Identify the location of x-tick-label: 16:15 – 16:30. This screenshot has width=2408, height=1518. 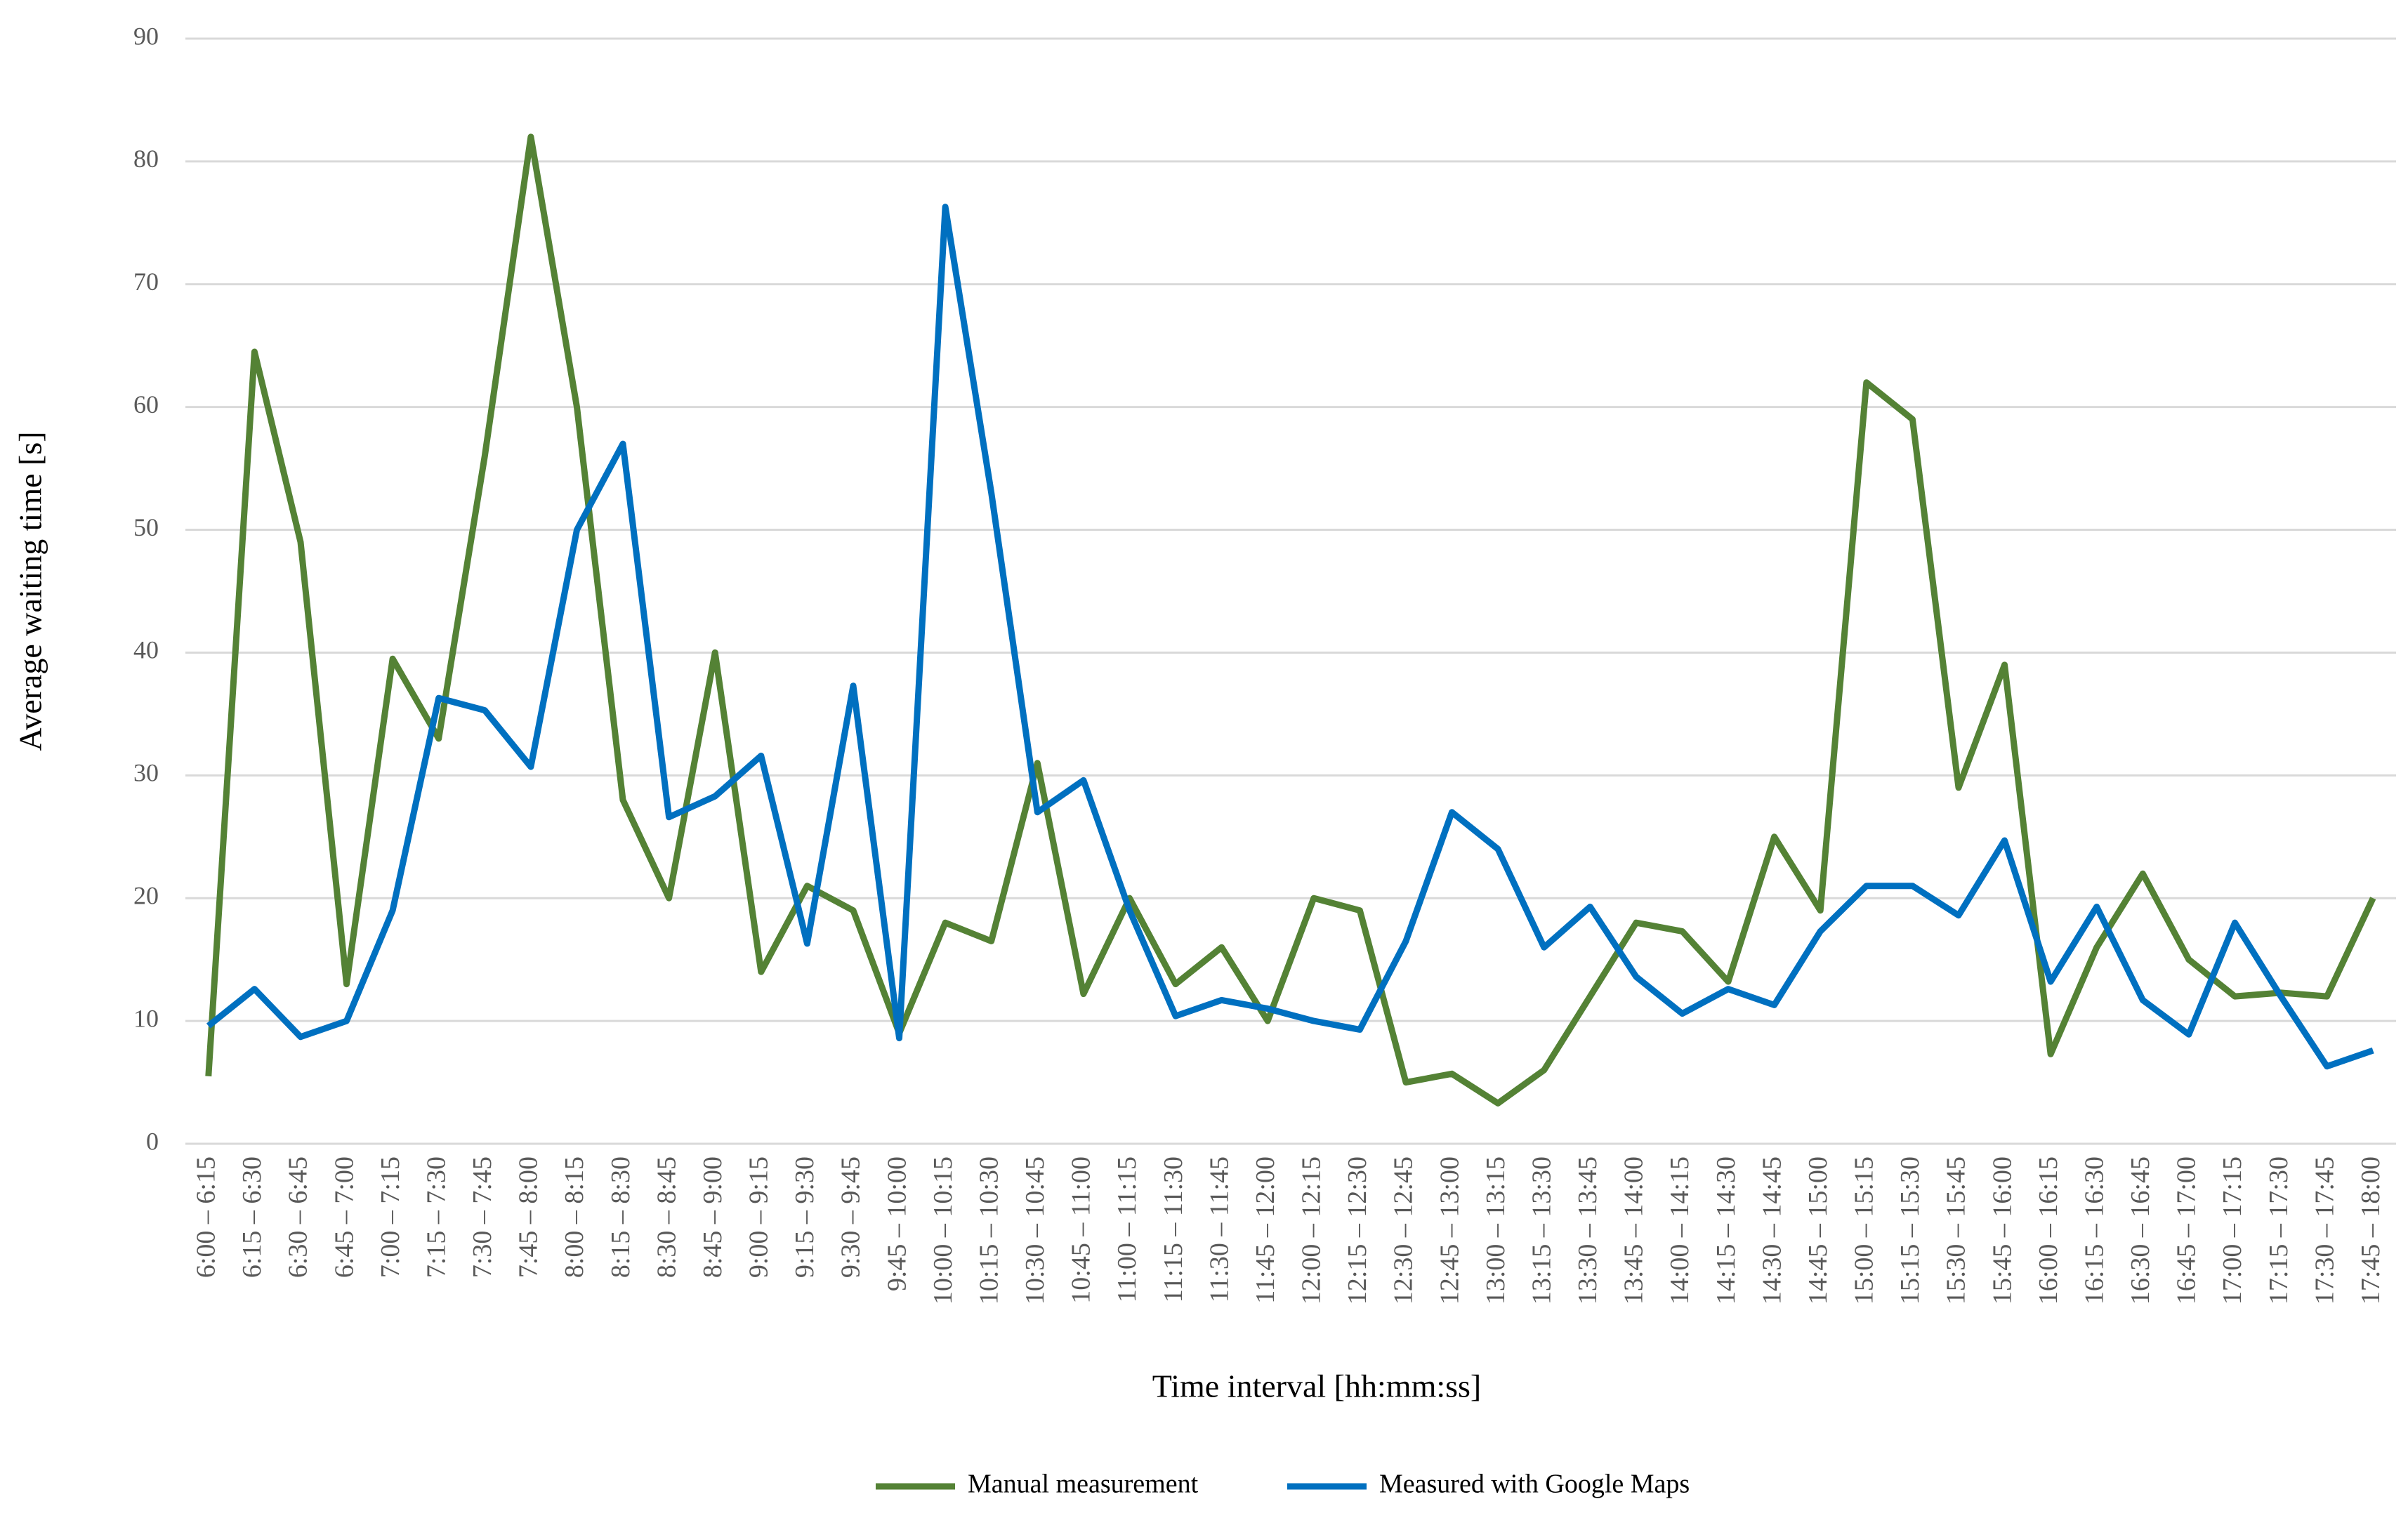
(2094, 1230).